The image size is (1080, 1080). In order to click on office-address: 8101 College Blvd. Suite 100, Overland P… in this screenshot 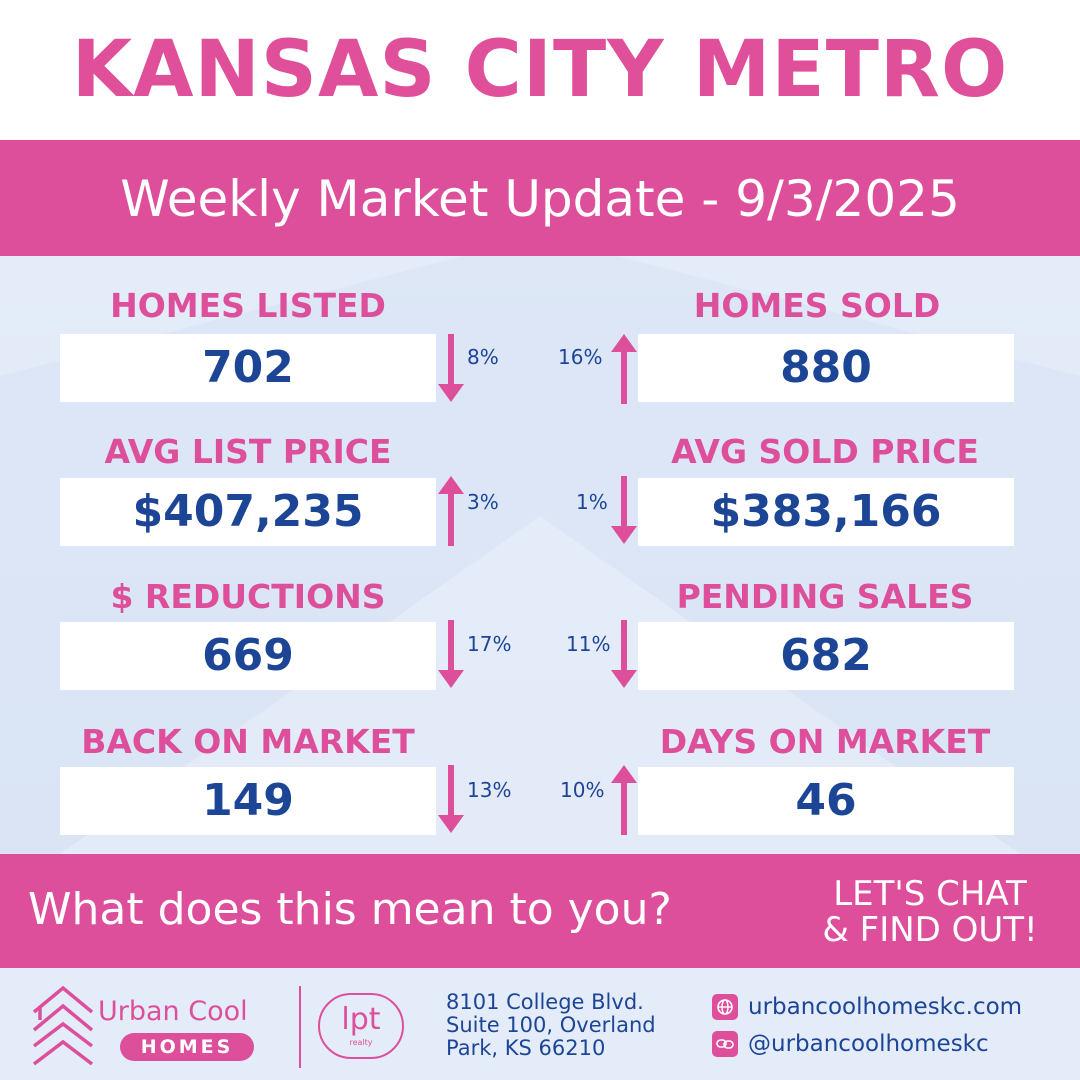, I will do `click(571, 1025)`.